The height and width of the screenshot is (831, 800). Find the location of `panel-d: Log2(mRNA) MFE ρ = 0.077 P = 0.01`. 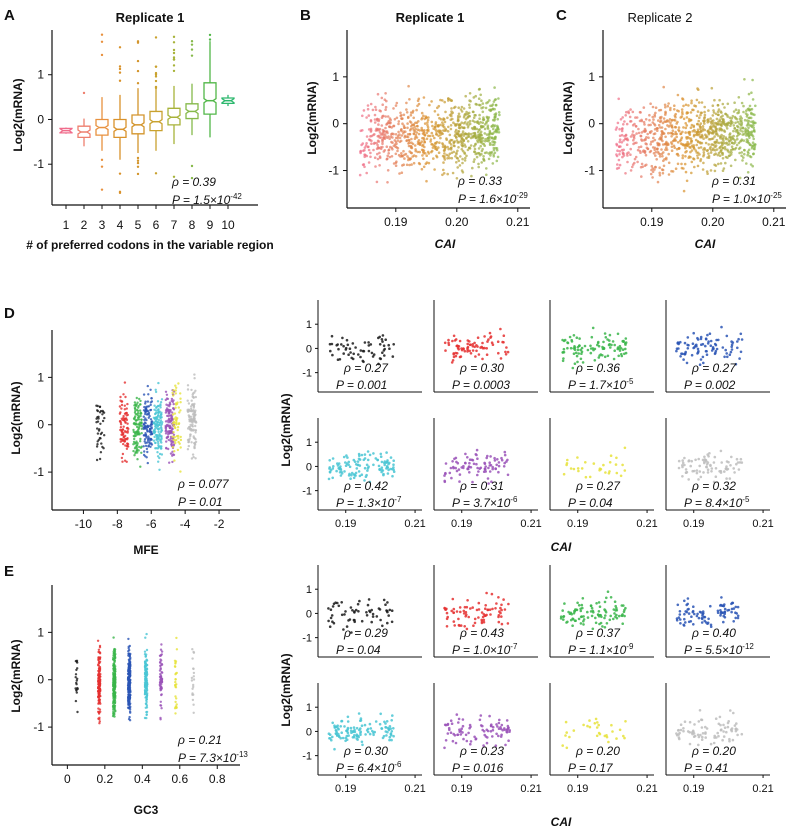

panel-d: Log2(mRNA) MFE ρ = 0.077 P = 0.01 is located at coordinates (124, 443).